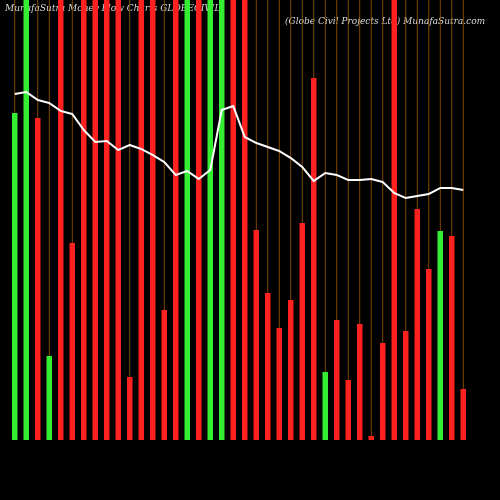 This screenshot has width=500, height=500. I want to click on chart-title: MunafaSutra Money Flow Charts GLOBECIVIL, so click(112, 9).